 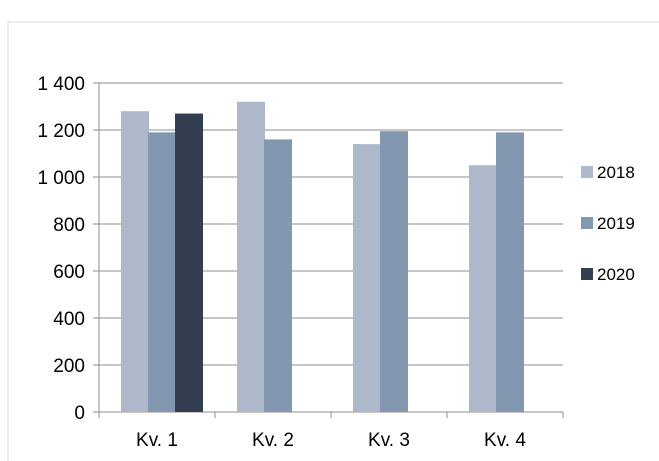 What do you see at coordinates (278, 275) in the screenshot?
I see `bar-2019-kv2` at bounding box center [278, 275].